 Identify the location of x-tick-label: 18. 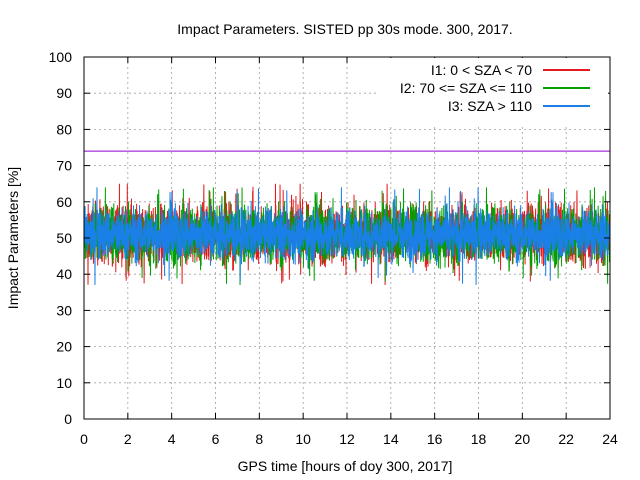
(479, 439).